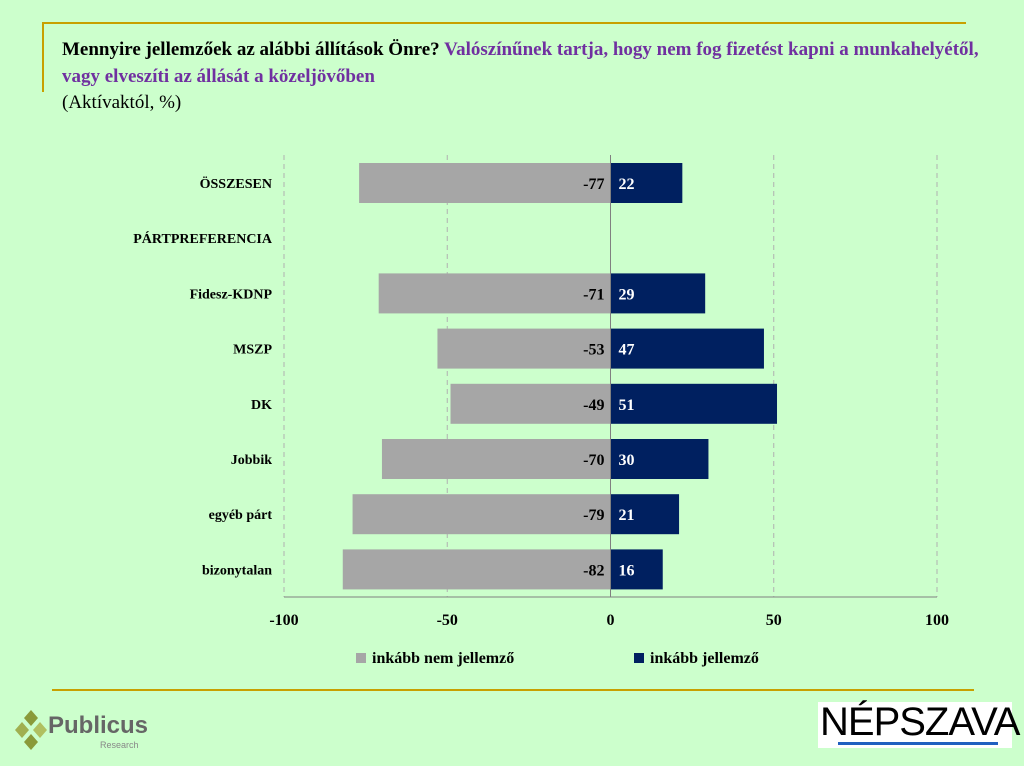  What do you see at coordinates (627, 460) in the screenshot?
I see `data-label: 30` at bounding box center [627, 460].